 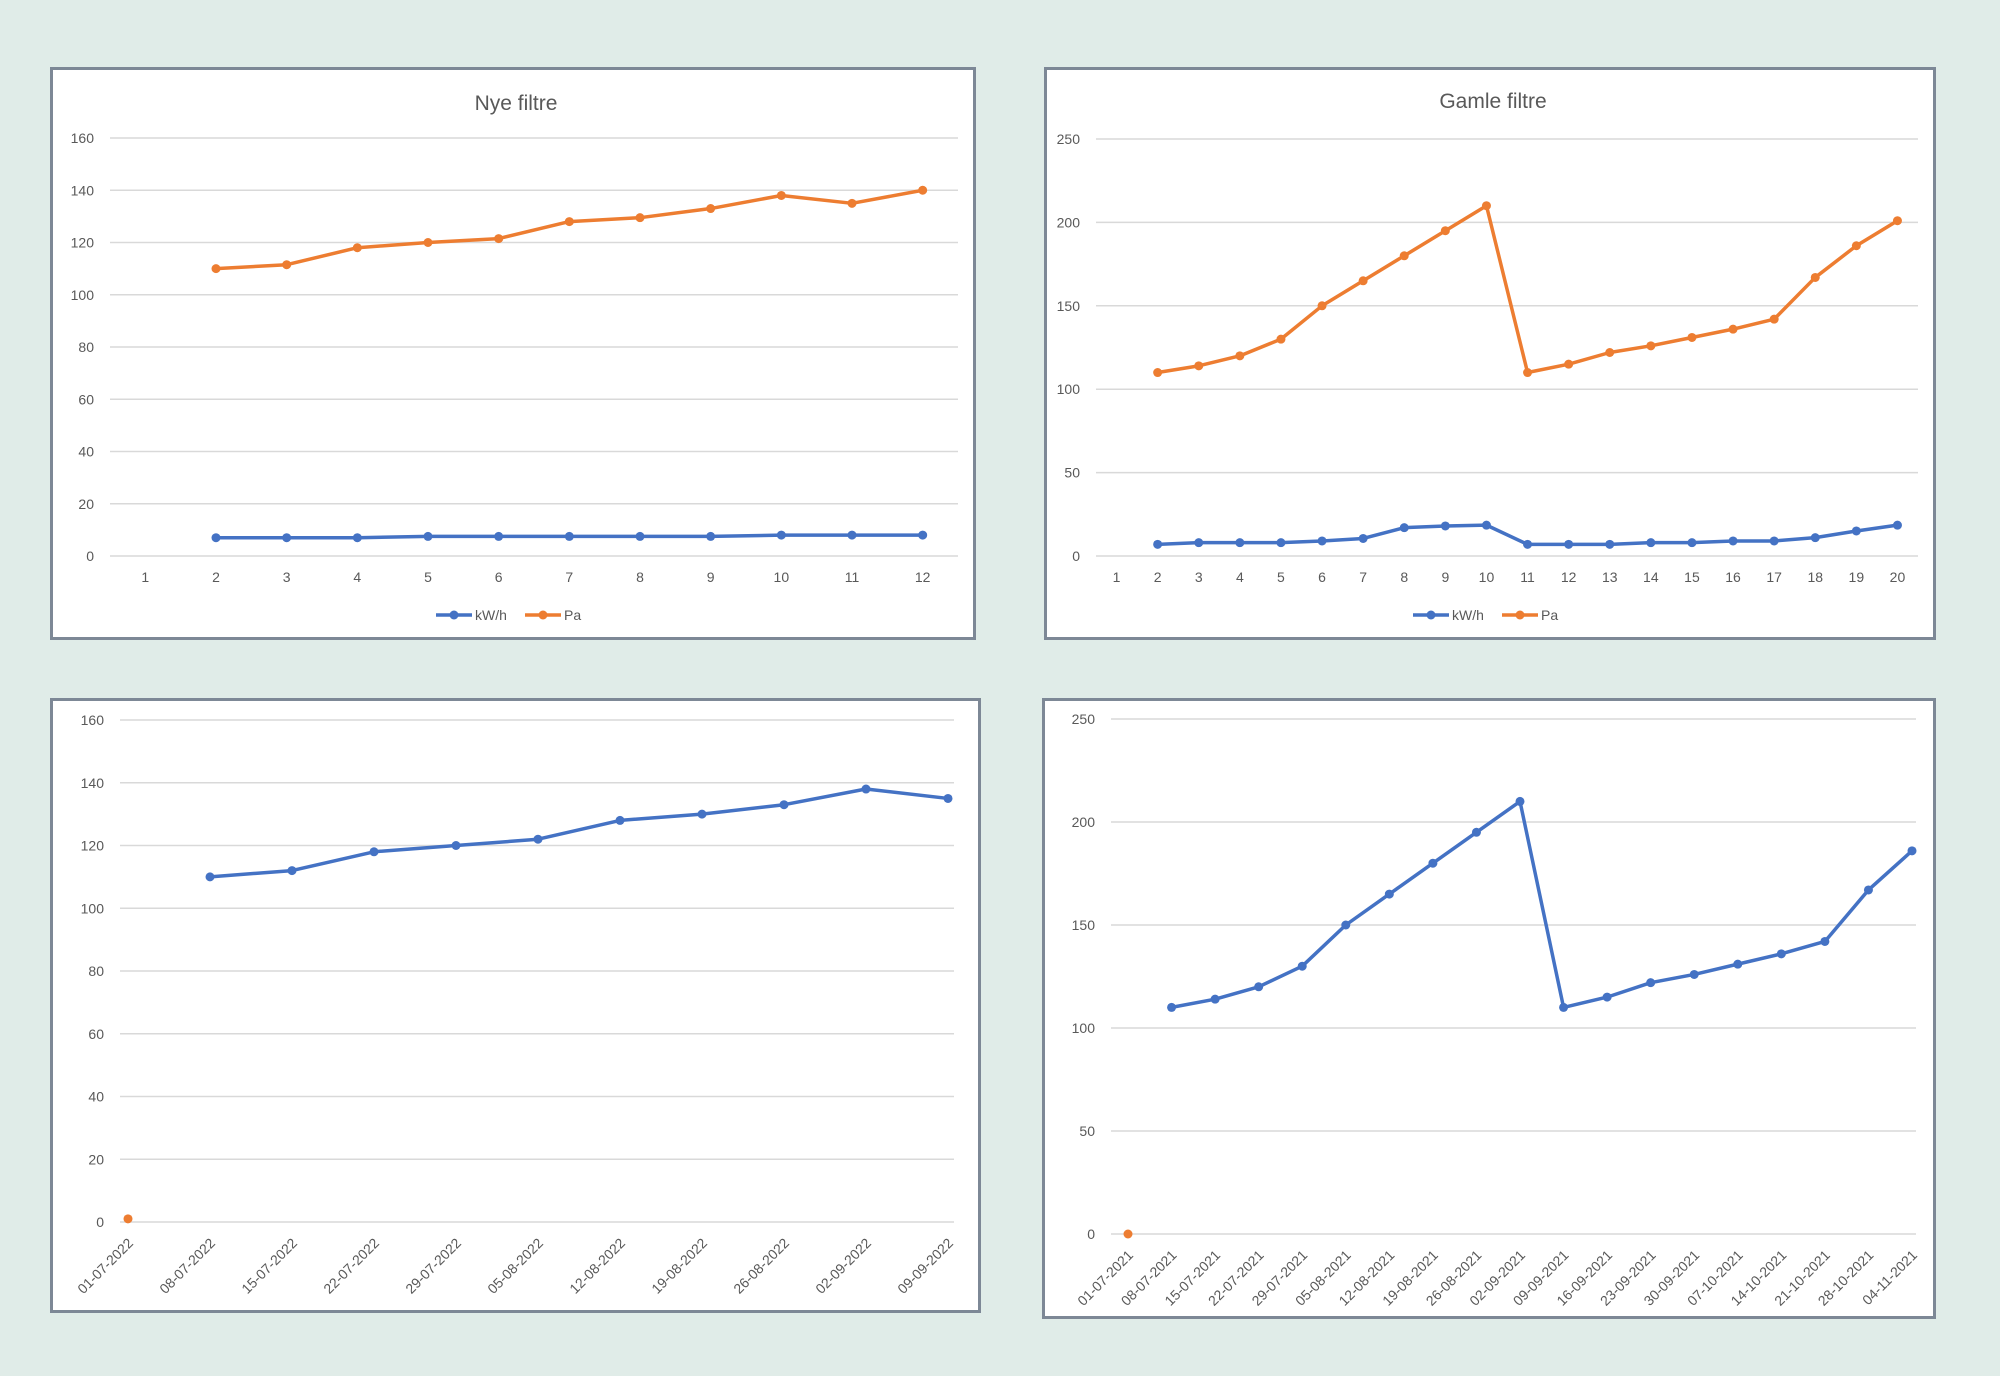 What do you see at coordinates (852, 577) in the screenshot?
I see `x-tick-label: 11` at bounding box center [852, 577].